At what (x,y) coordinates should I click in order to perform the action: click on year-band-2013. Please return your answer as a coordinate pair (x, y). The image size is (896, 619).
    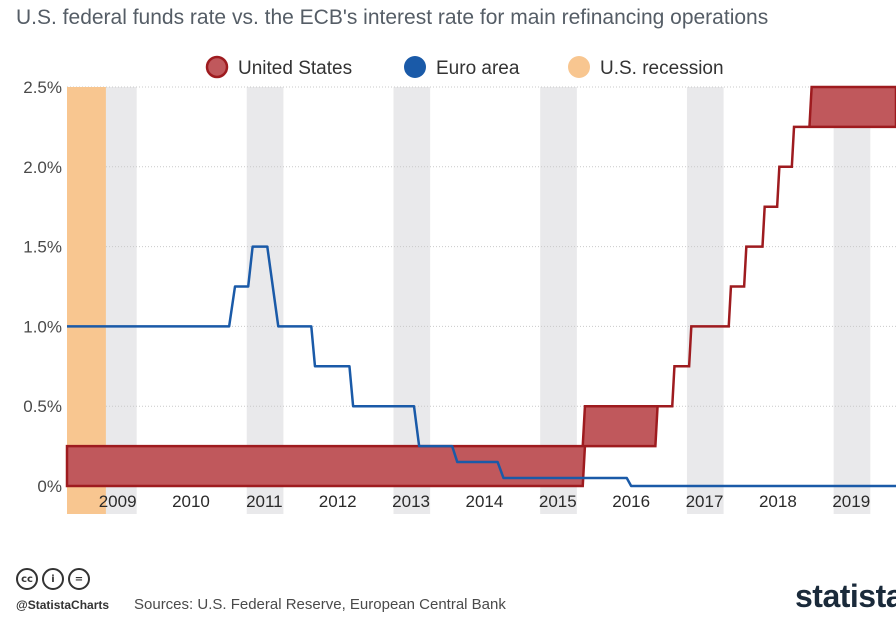
    Looking at the image, I should click on (412, 300).